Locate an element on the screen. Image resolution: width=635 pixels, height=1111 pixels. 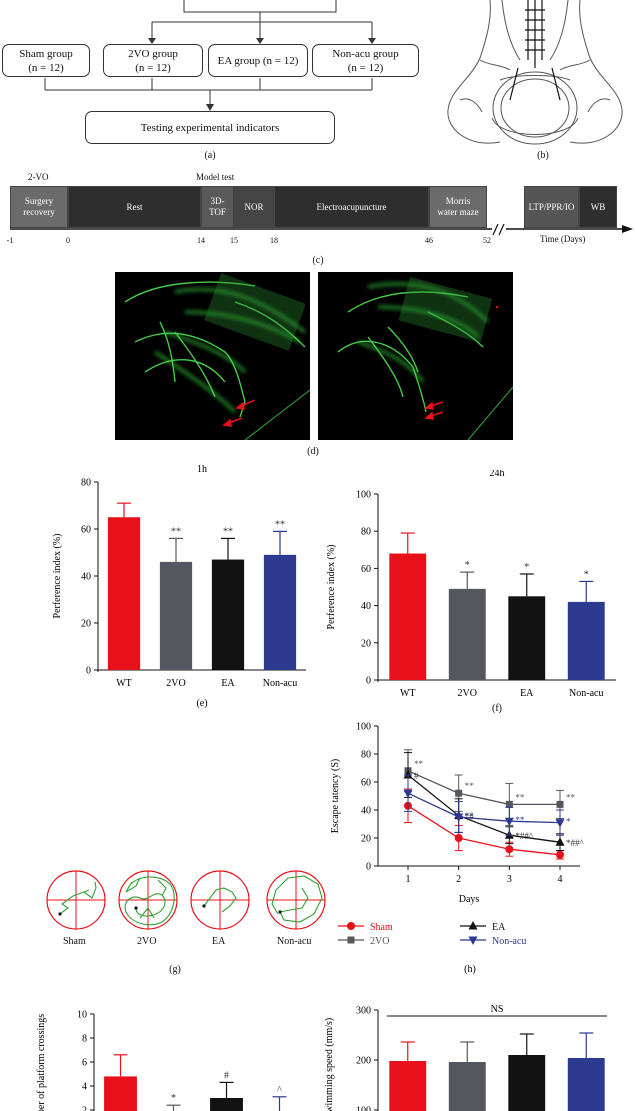
x-tick-label: Non-acu is located at coordinates (280, 683).